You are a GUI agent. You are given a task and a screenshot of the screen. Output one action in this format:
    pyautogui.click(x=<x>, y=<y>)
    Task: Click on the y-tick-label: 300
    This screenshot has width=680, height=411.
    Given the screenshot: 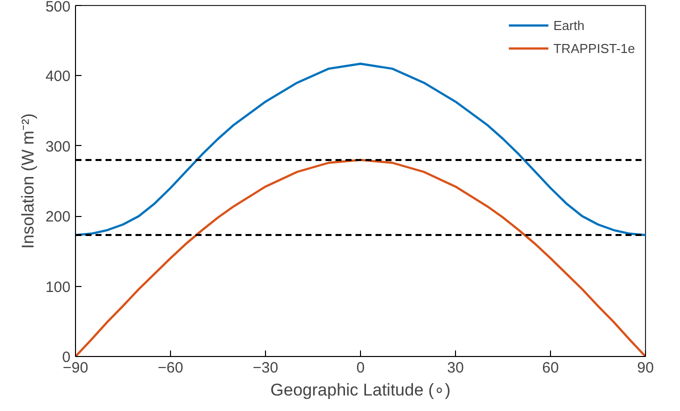 What is the action you would take?
    pyautogui.click(x=58, y=147)
    